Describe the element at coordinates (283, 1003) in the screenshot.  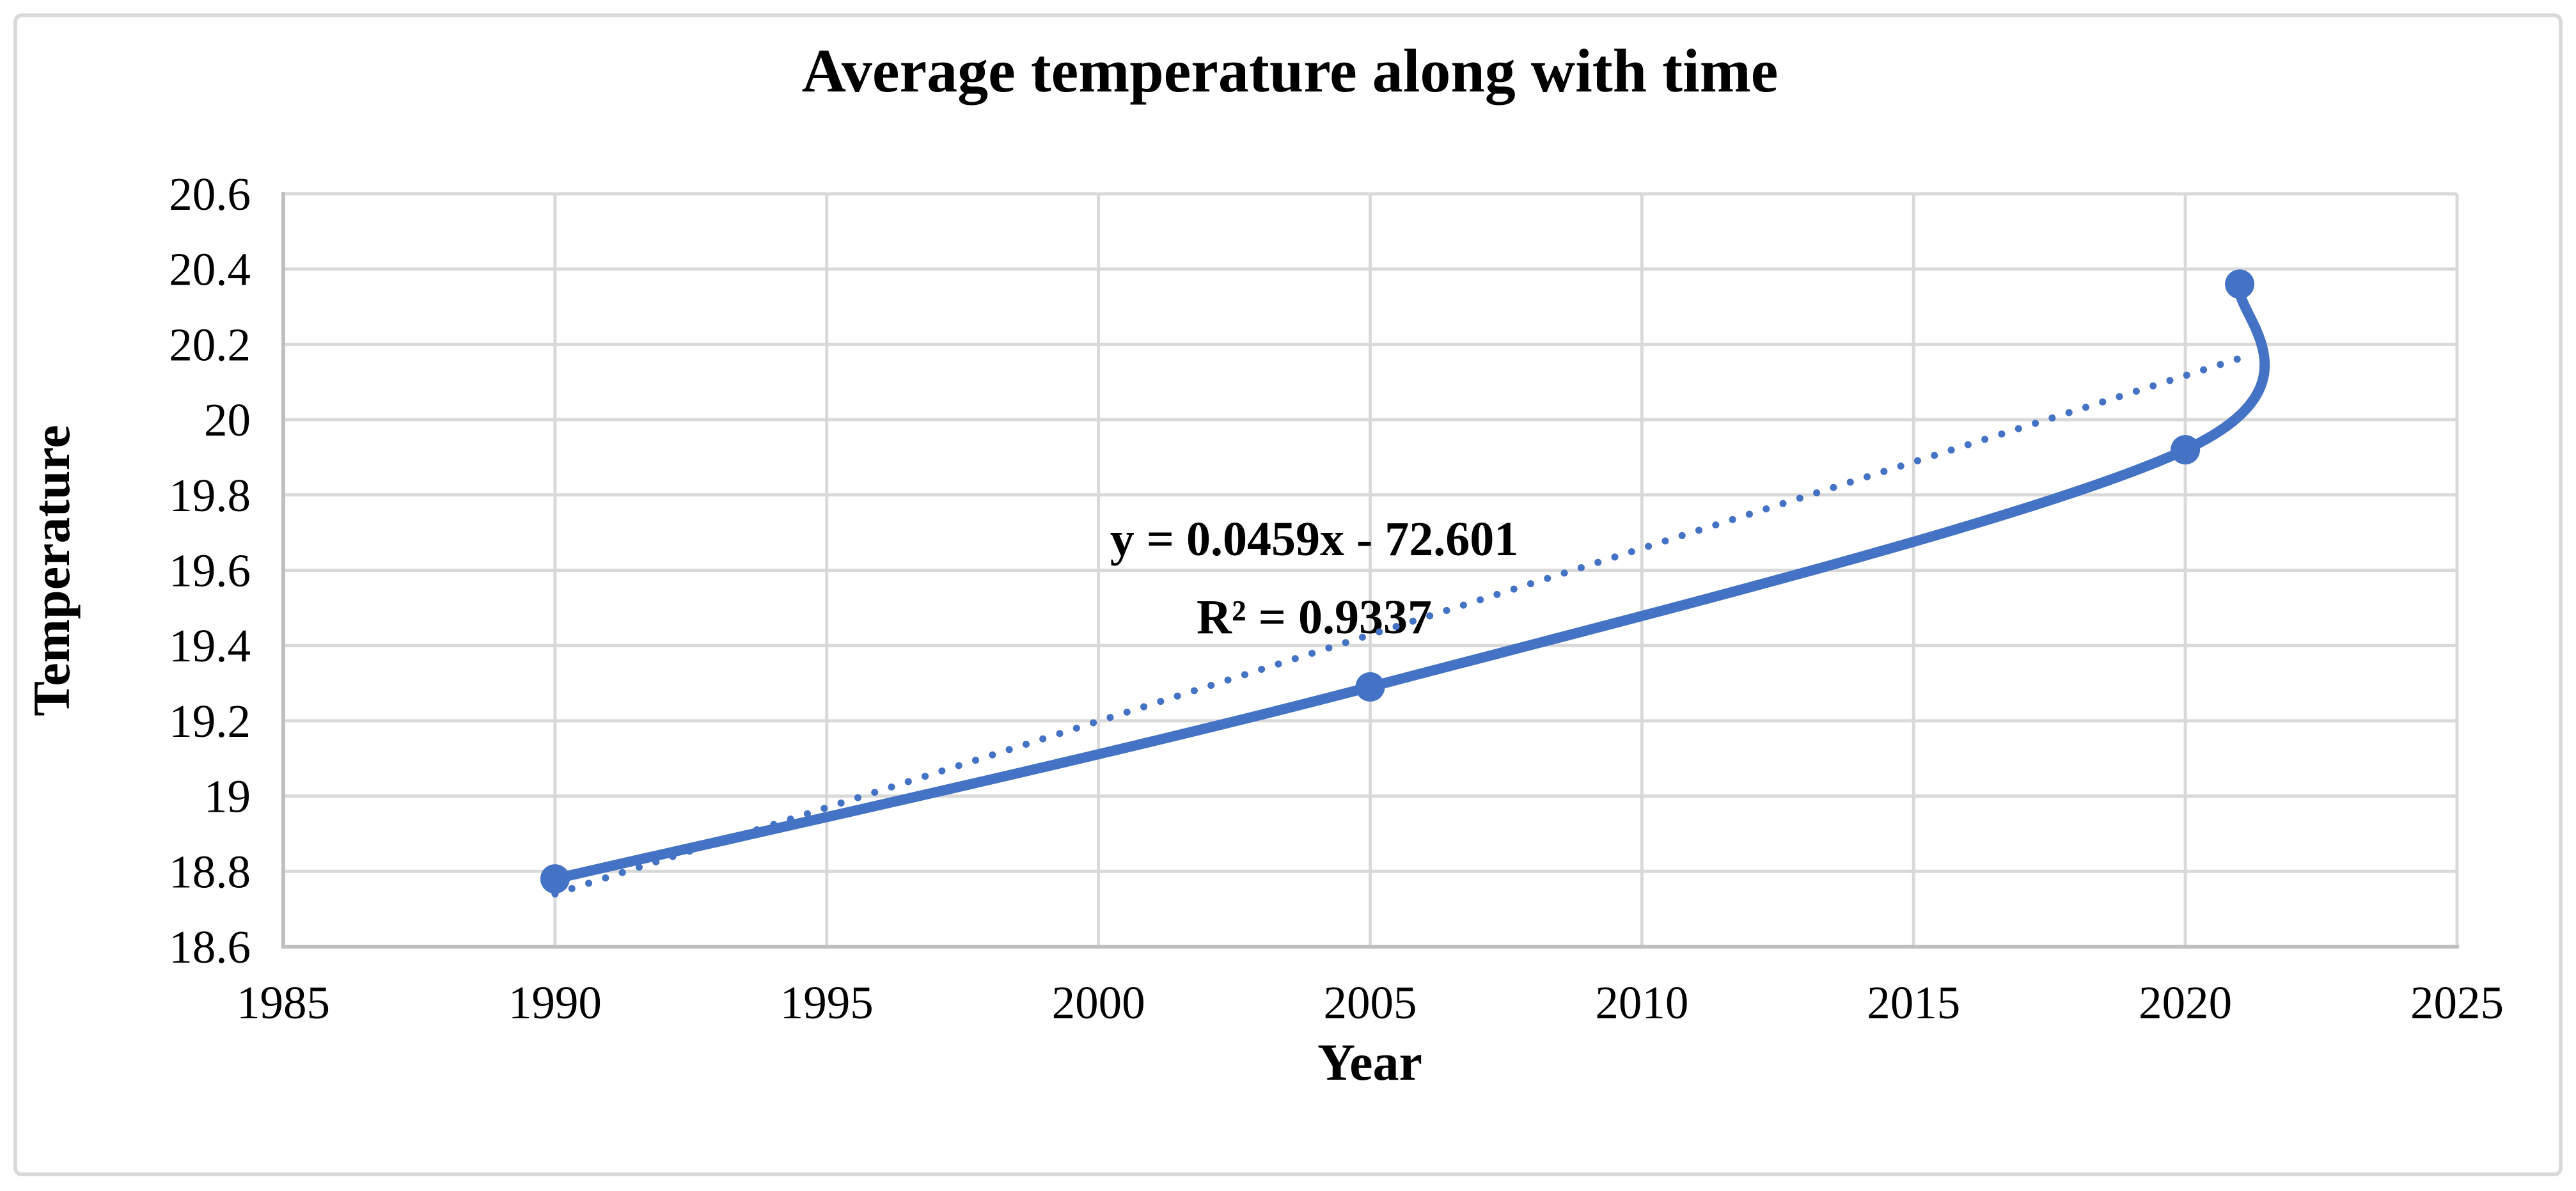
I see `x-tick-label: 1985` at that location.